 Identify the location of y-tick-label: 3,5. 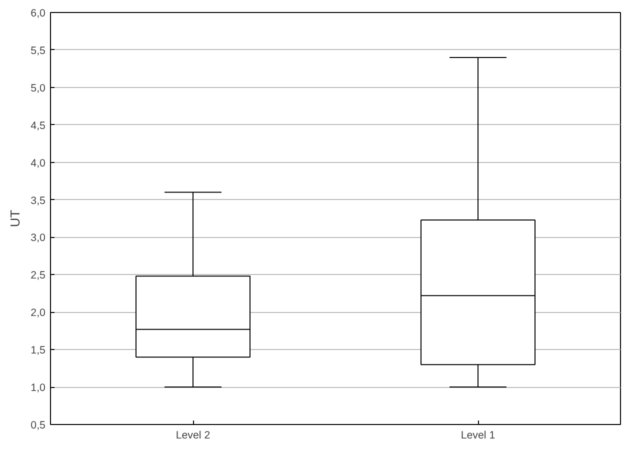
(38, 200).